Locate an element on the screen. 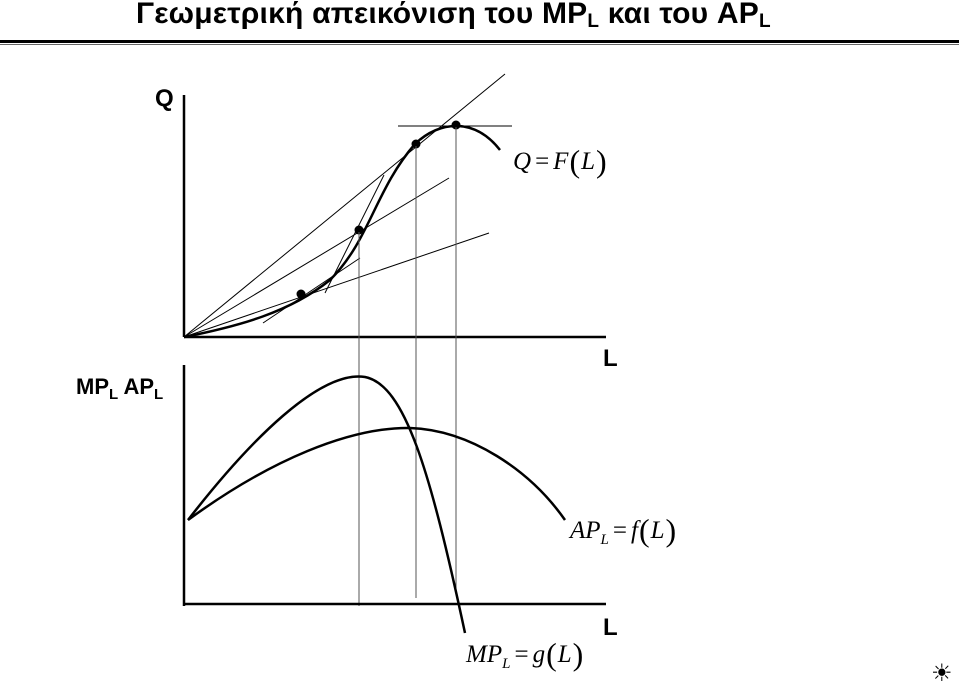 This screenshot has height=689, width=959. ap-curve is located at coordinates (377, 474).